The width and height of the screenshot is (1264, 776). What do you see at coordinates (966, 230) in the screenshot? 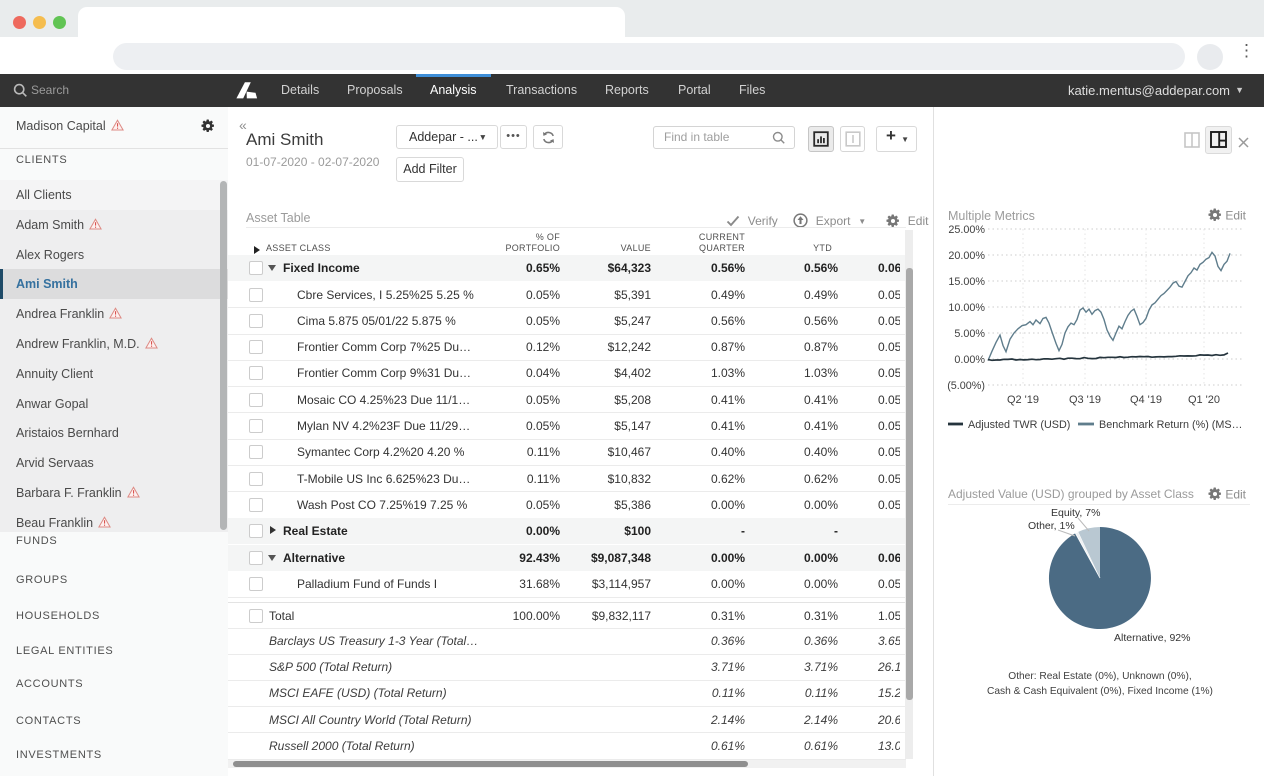
I see `svg-text: 25.00%` at bounding box center [966, 230].